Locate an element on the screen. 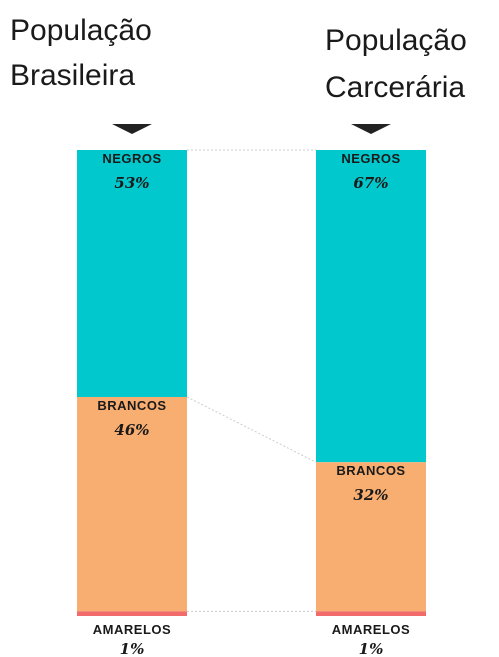  segment-value: 53% is located at coordinates (131, 183).